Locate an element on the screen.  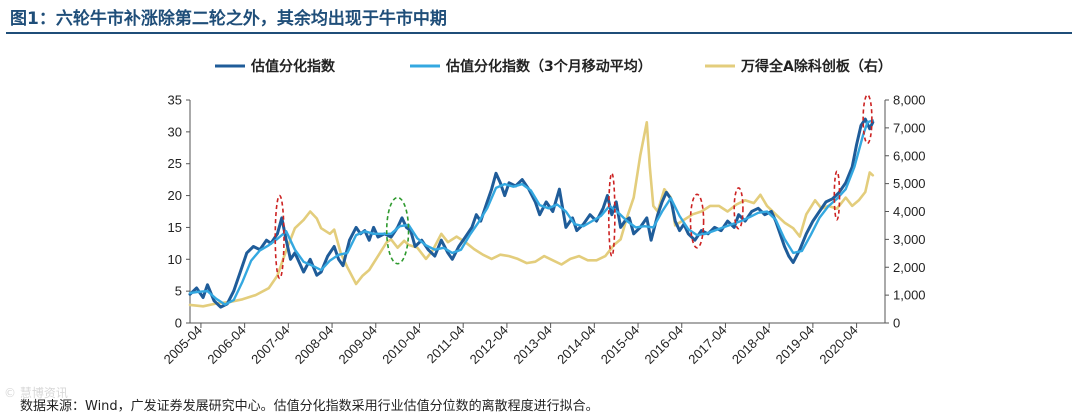
legend-item-ma3-label: 估值分化指数（3个月移动平均） is located at coordinates (548, 66).